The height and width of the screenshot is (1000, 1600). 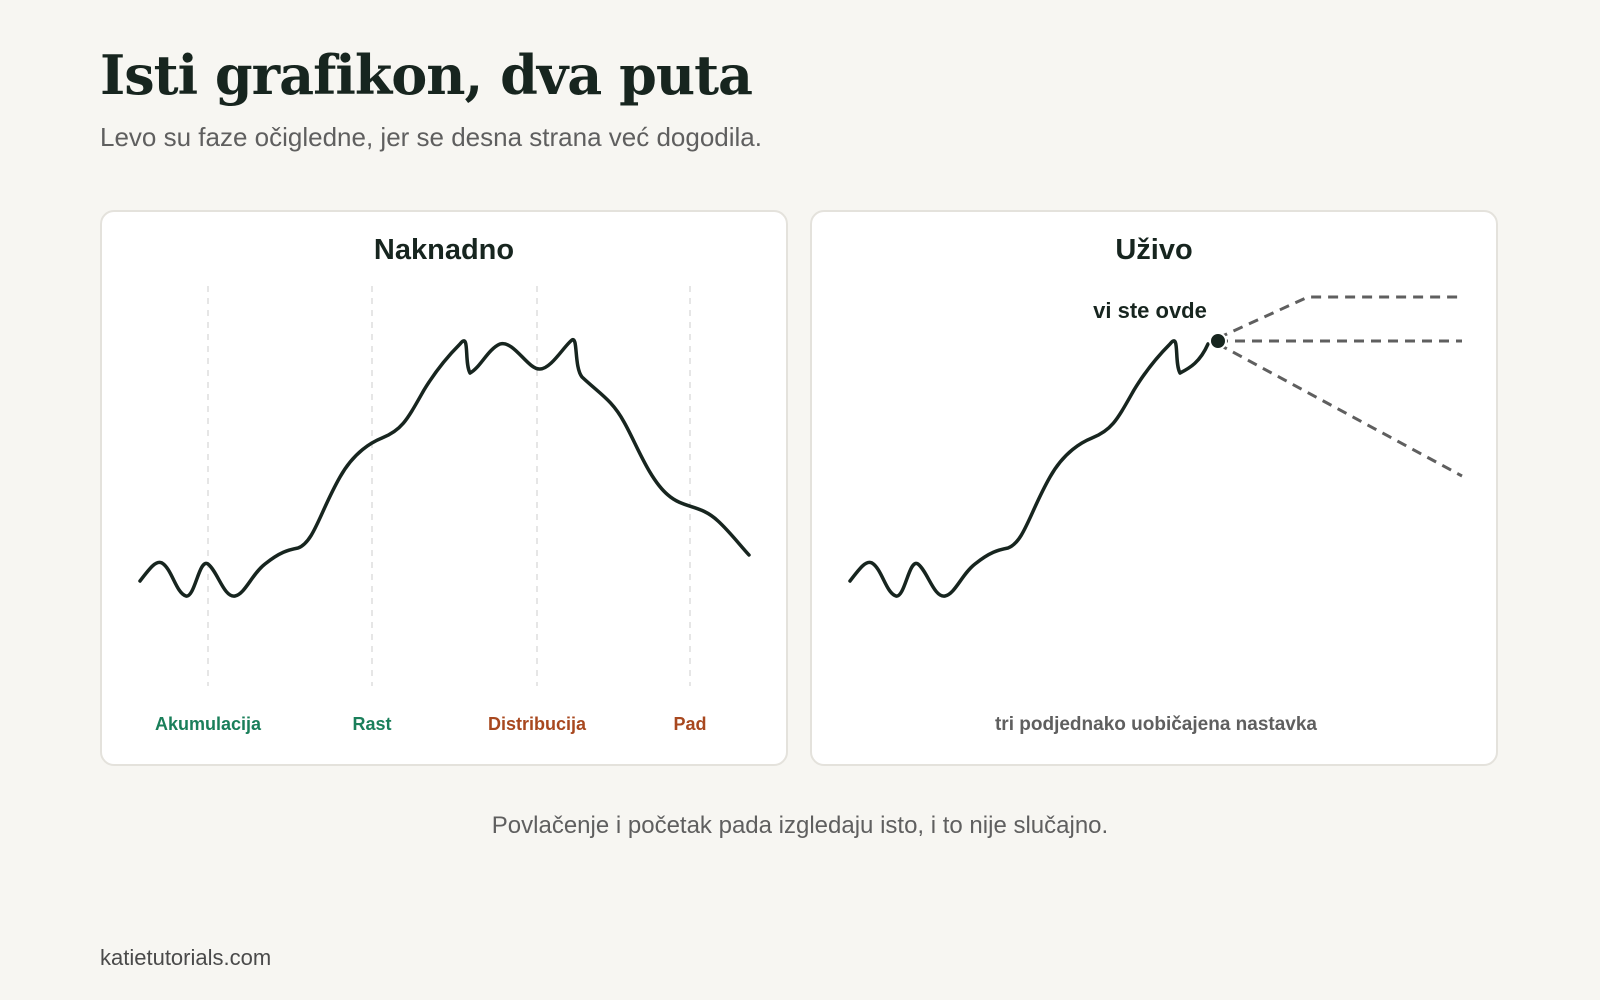 What do you see at coordinates (1150, 310) in the screenshot?
I see `current-position-label: vi ste ovde` at bounding box center [1150, 310].